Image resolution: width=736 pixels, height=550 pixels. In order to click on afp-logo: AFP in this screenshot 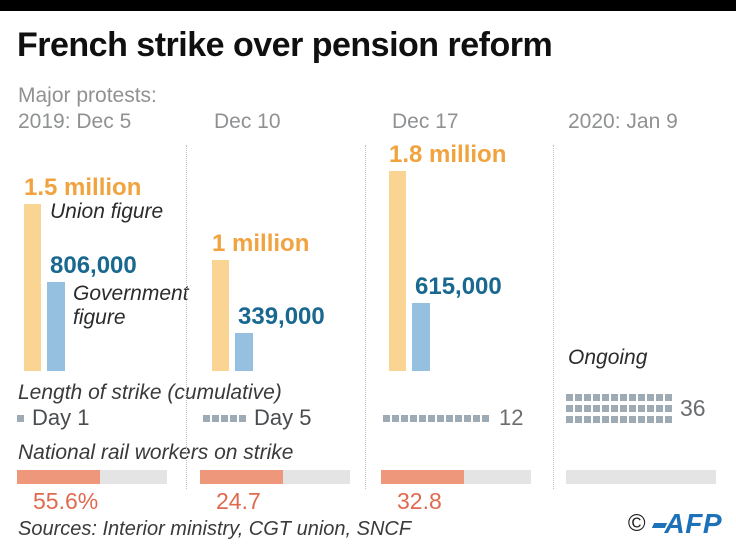, I will do `click(688, 524)`.